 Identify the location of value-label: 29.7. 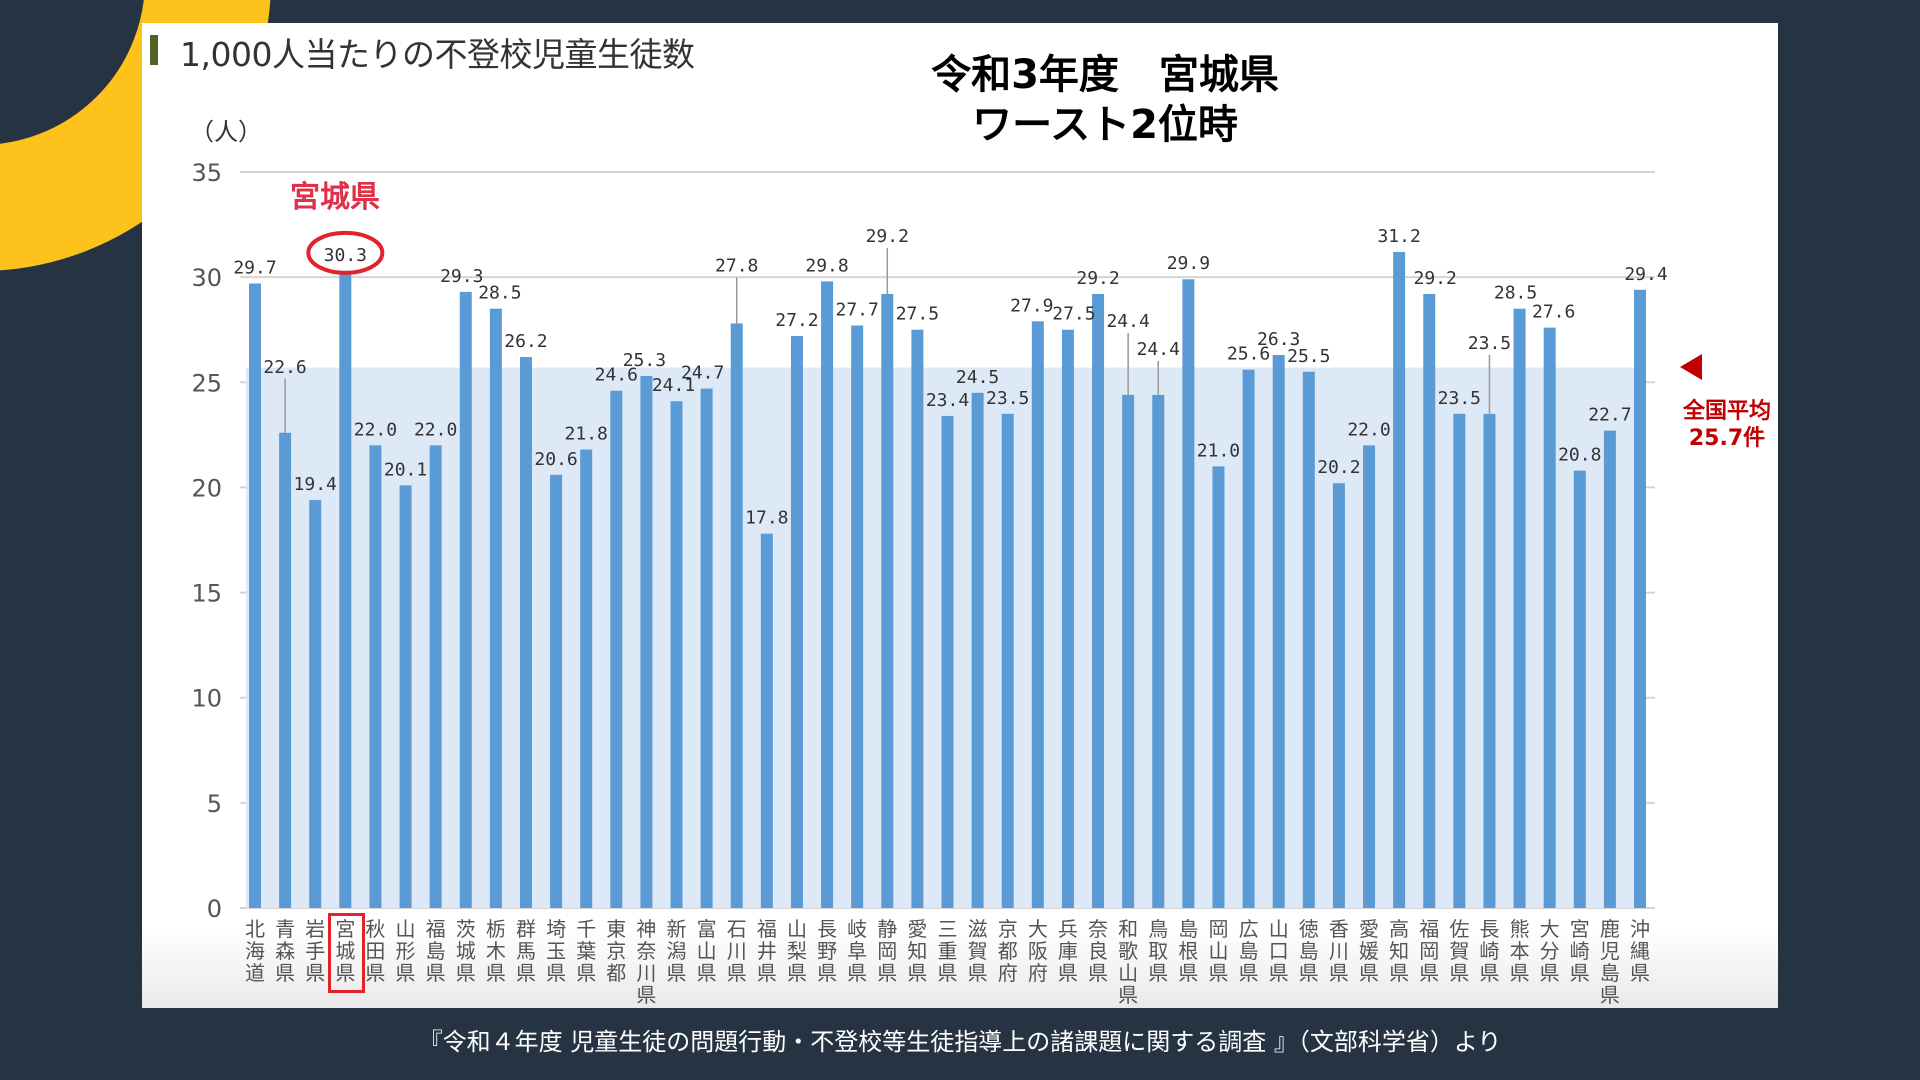
(254, 267).